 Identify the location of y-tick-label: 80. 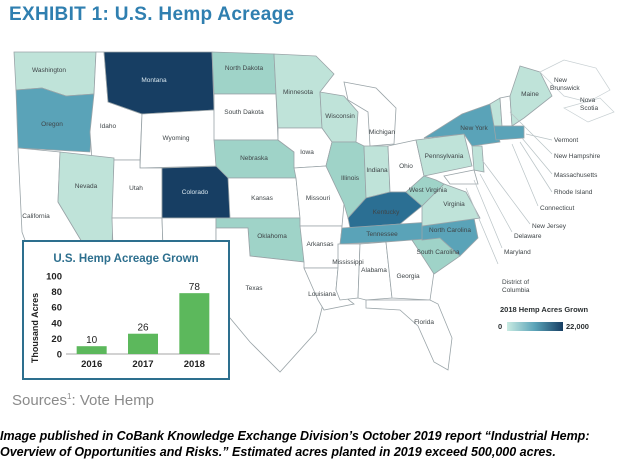
(56, 292).